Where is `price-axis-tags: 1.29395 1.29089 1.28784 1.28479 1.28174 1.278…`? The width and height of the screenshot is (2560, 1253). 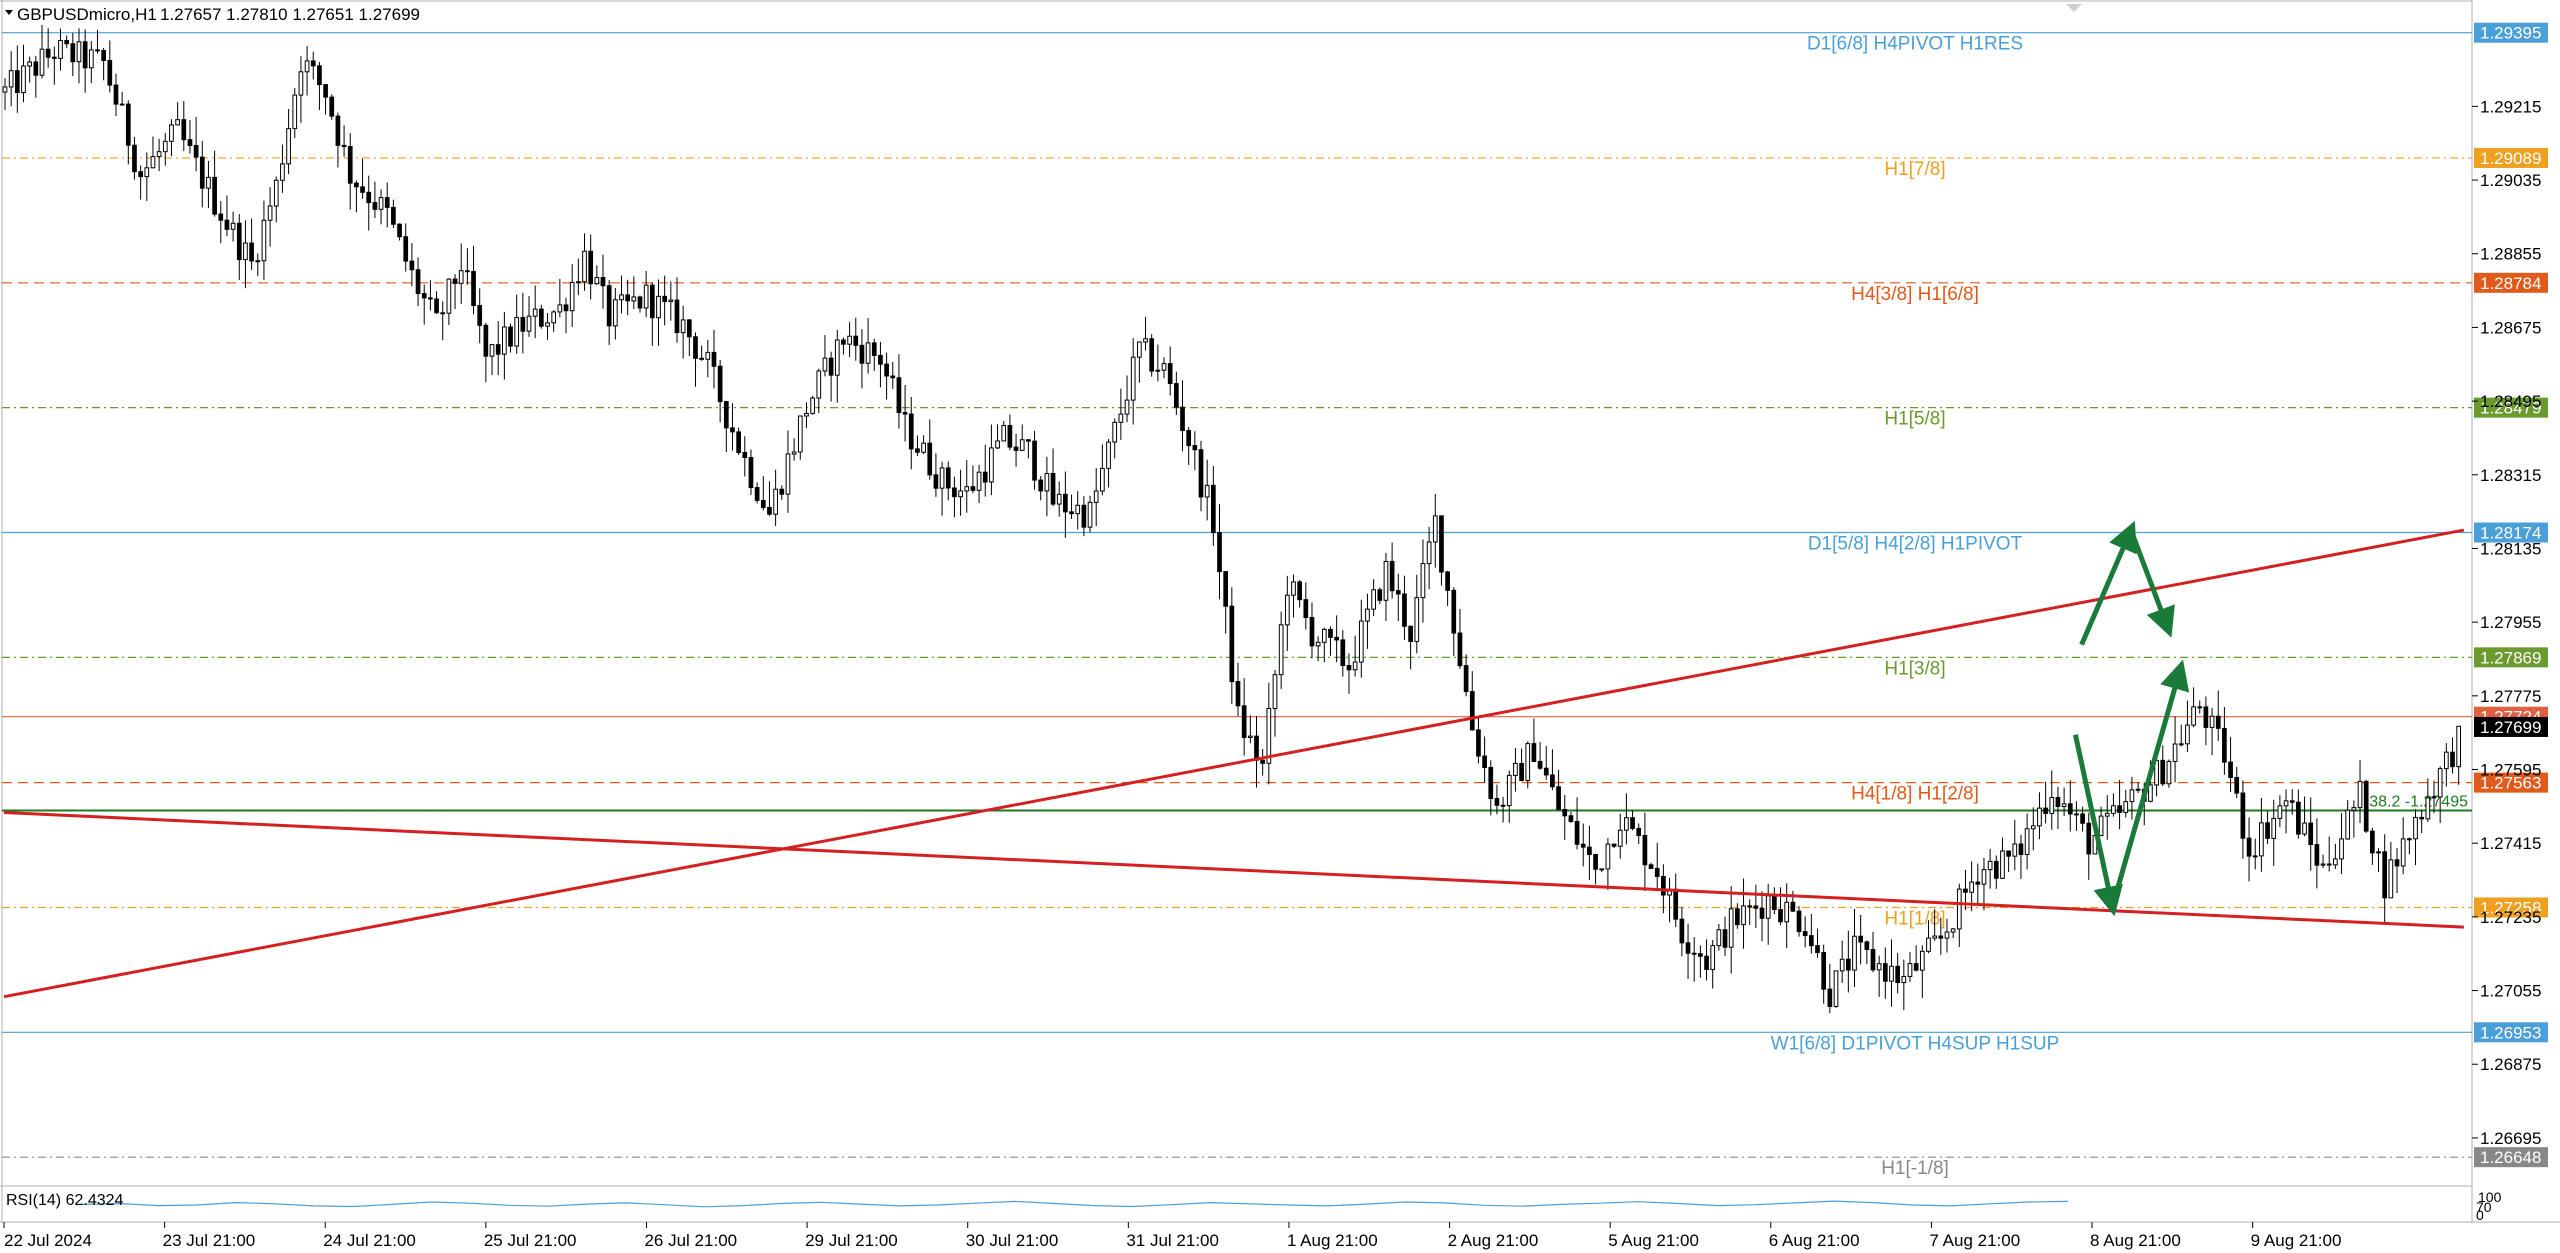 price-axis-tags: 1.29395 1.29089 1.28784 1.28479 1.28174 1.278… is located at coordinates (2511, 595).